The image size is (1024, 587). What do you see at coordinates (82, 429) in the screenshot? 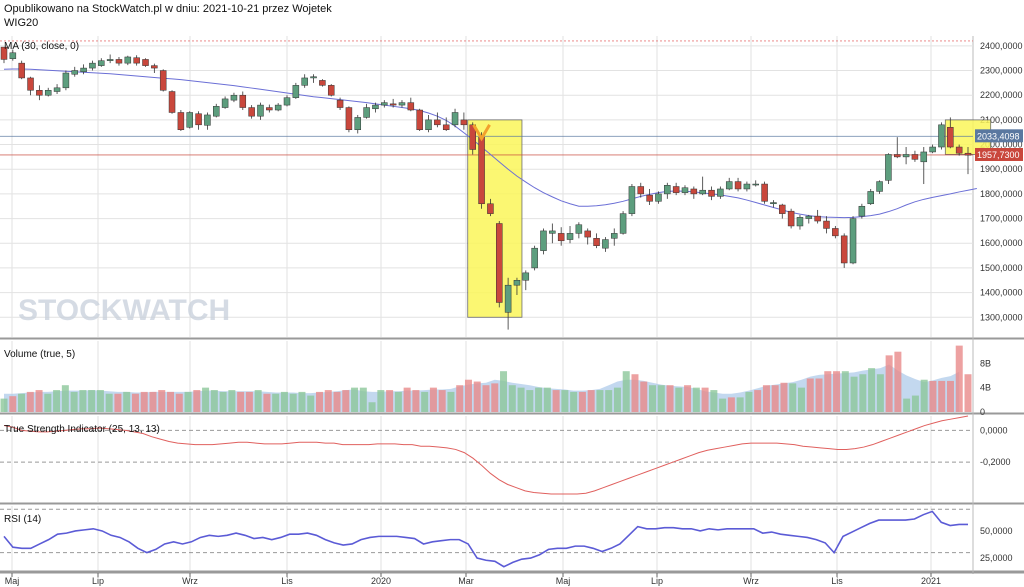
I see `tsi-panel-title: True Strength Indicator (25, 13, 13)` at bounding box center [82, 429].